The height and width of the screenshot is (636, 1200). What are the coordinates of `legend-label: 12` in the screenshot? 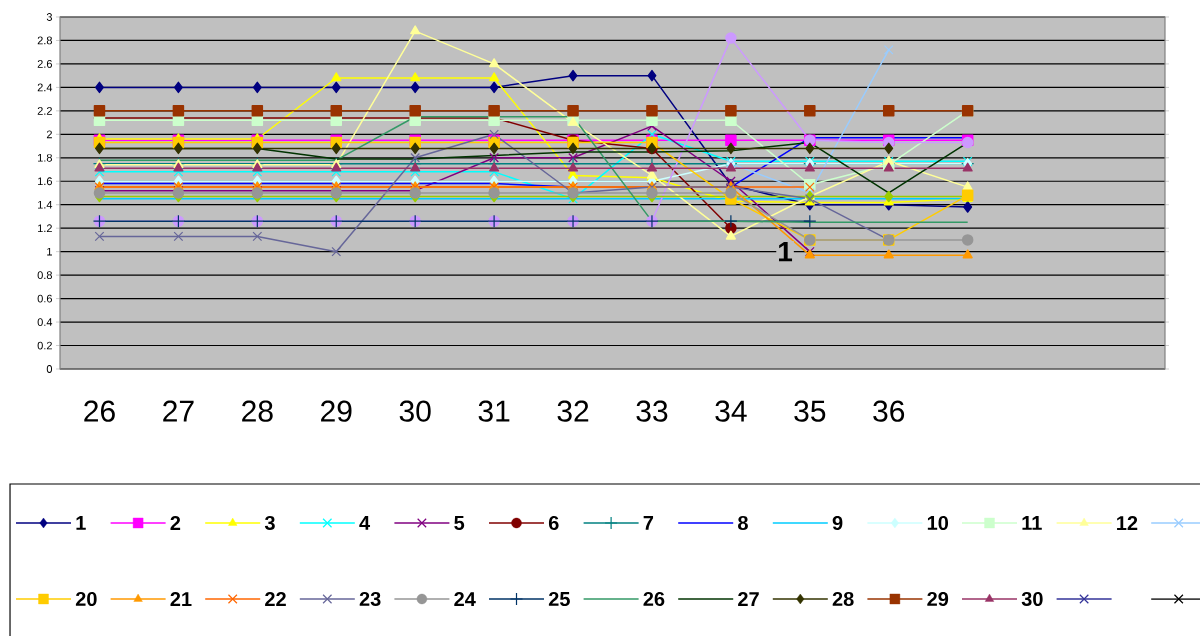 It's located at (1127, 523).